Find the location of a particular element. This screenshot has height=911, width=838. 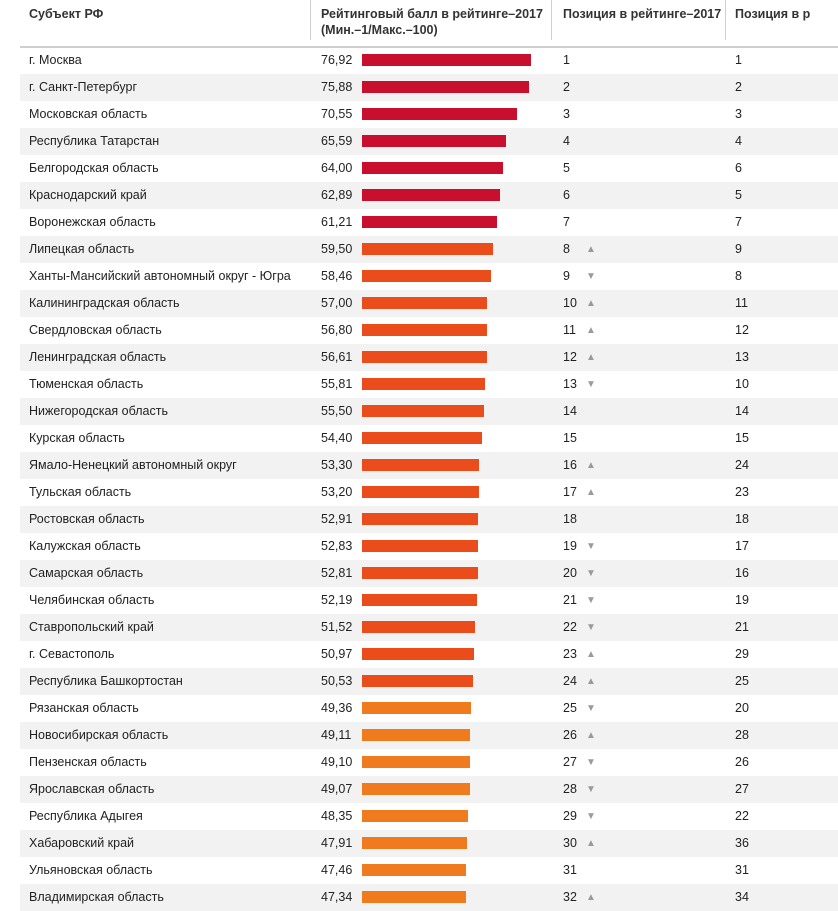

table-row: Калужская область 52,83 19 ▼ 17 is located at coordinates (429, 546).